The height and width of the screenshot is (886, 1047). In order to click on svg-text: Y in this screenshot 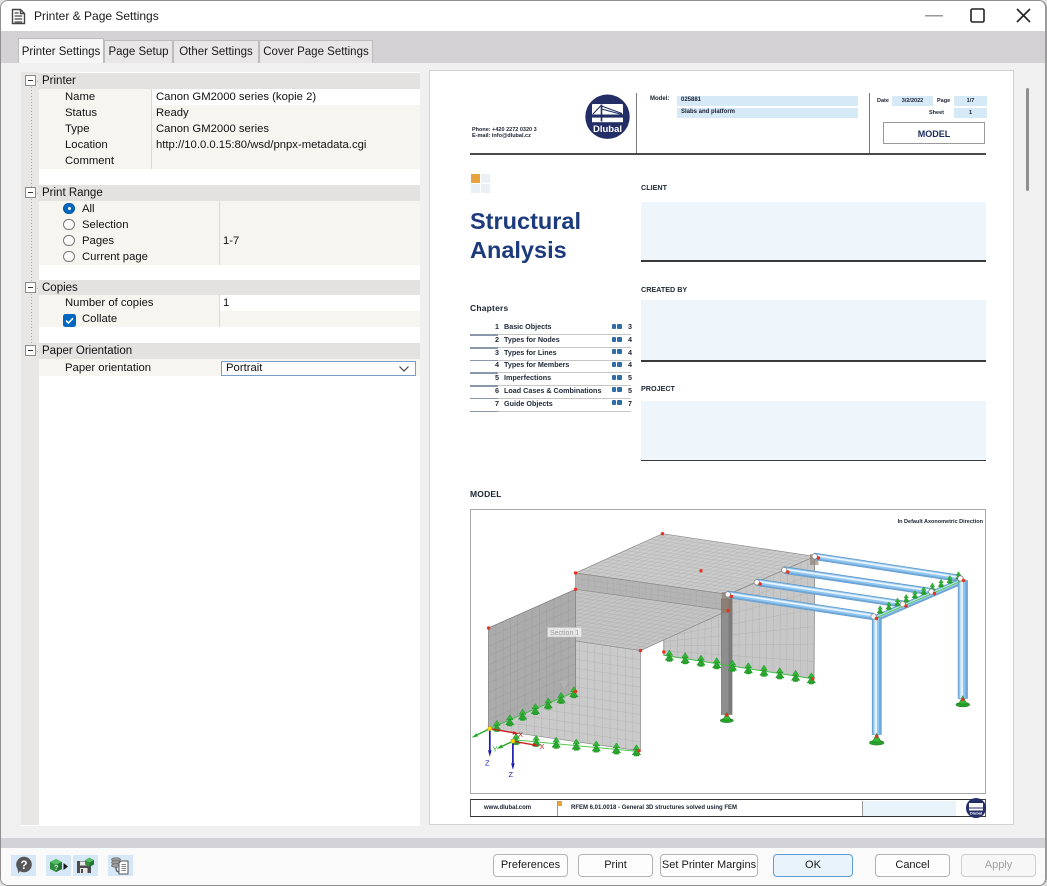, I will do `click(495, 749)`.